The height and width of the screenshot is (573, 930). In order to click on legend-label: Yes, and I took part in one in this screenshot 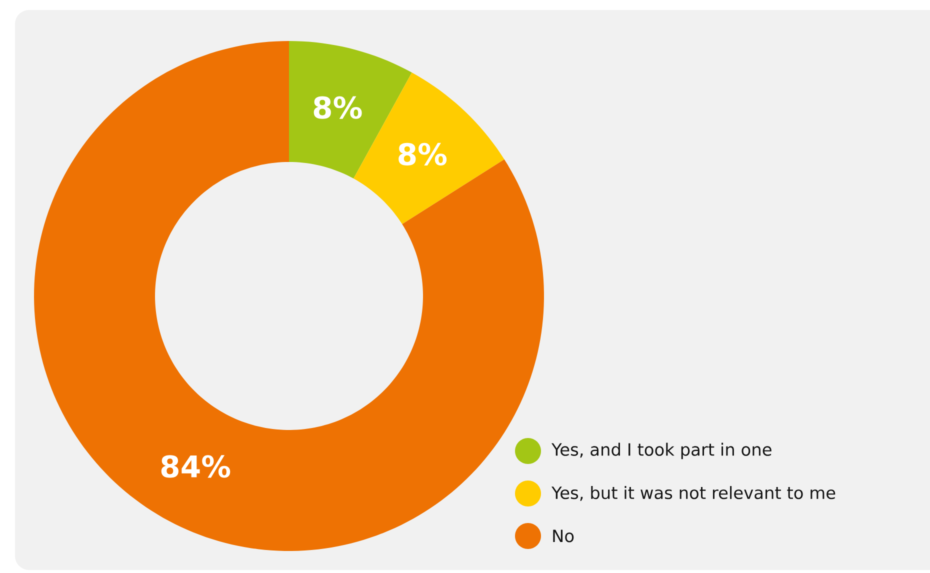, I will do `click(661, 451)`.